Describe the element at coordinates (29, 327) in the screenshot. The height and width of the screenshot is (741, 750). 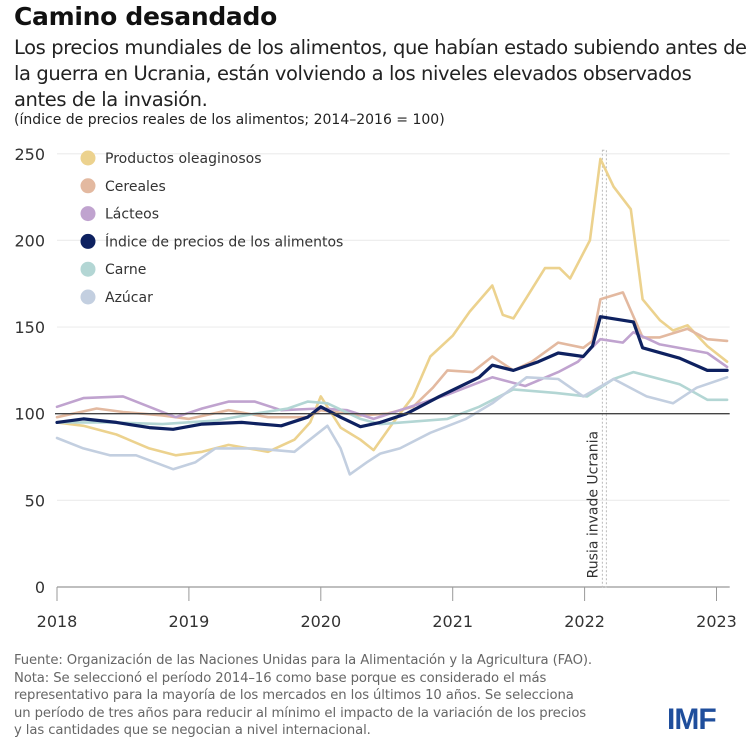
I see `y-tick-label: 150` at that location.